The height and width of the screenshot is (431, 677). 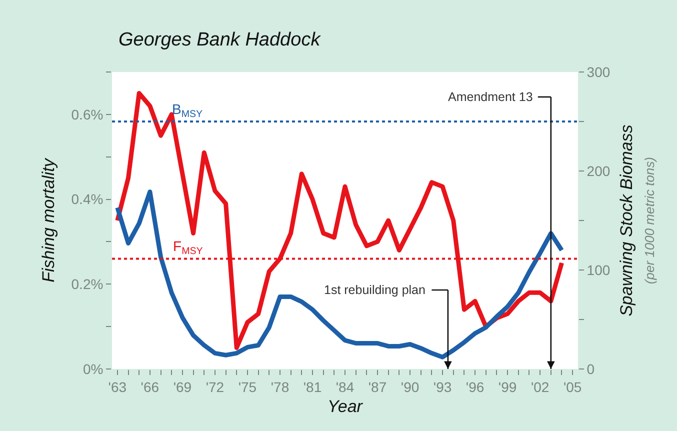 I want to click on x-tick-label: '66, so click(x=150, y=386).